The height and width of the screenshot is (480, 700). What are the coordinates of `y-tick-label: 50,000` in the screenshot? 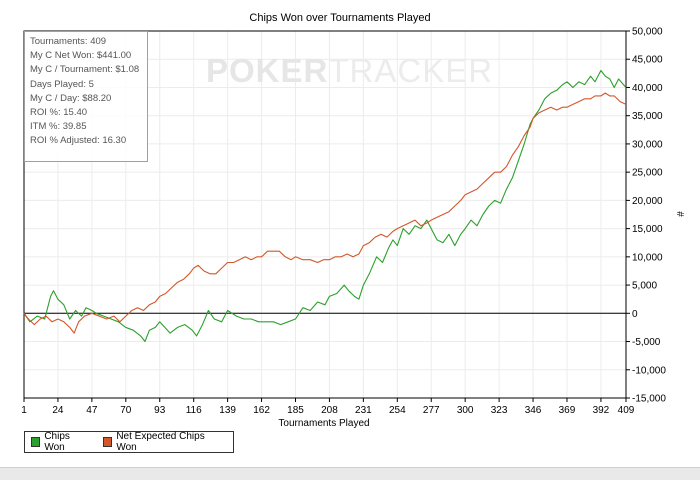 It's located at (647, 32).